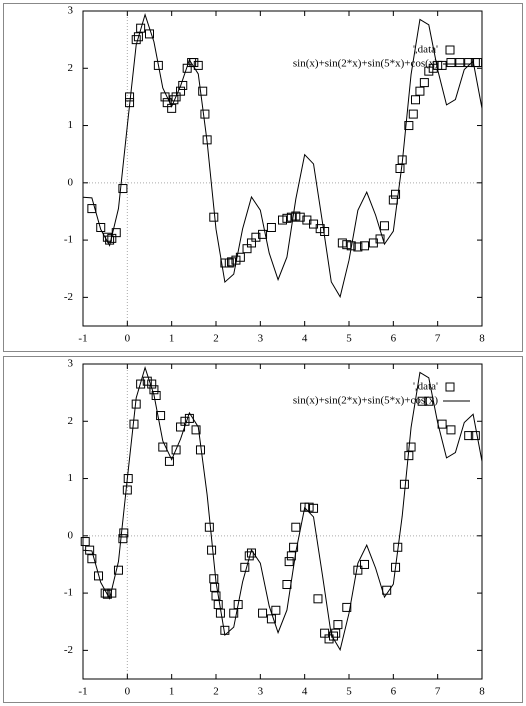 The image size is (526, 706). What do you see at coordinates (216, 339) in the screenshot?
I see `x-tick-label: 2` at bounding box center [216, 339].